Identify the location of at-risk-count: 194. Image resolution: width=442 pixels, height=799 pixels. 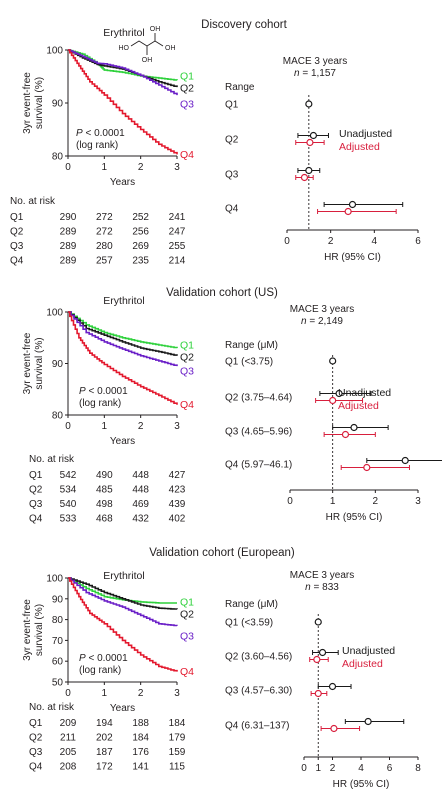
(104, 723).